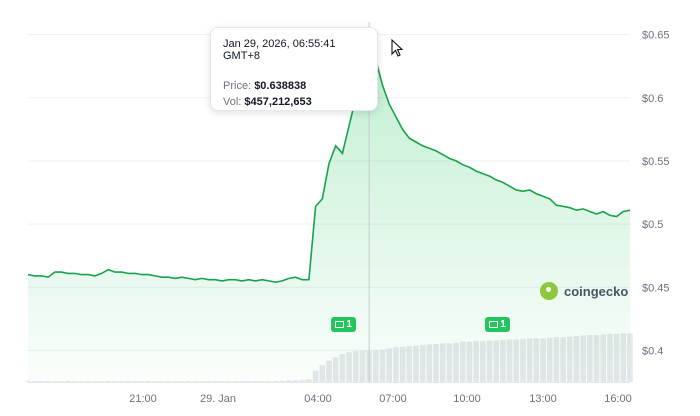  Describe the element at coordinates (280, 86) in the screenshot. I see `tooltip-price-value: $0.638838` at that location.